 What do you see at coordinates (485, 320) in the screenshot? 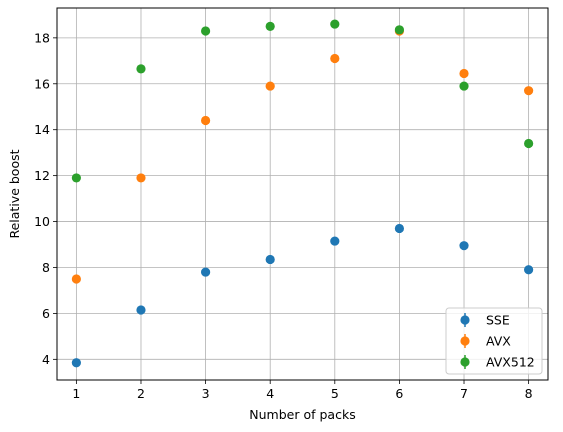
I see `legend-item-sse: SSE` at bounding box center [485, 320].